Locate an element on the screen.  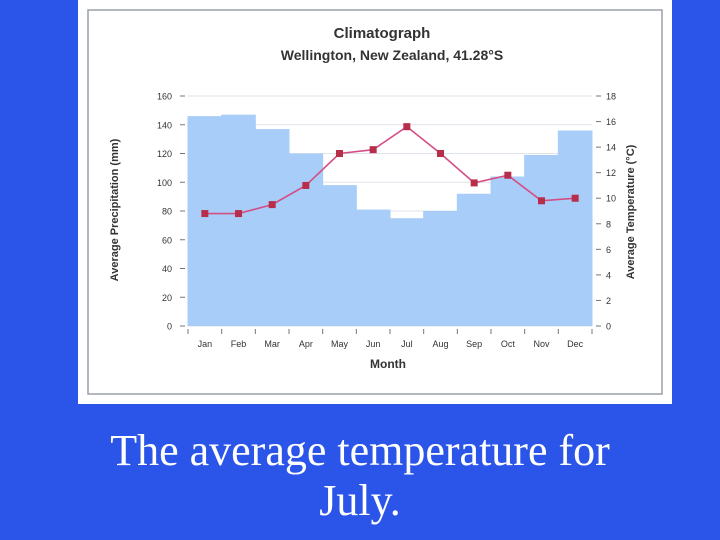
y-left-tick-label: 140 is located at coordinates (164, 125).